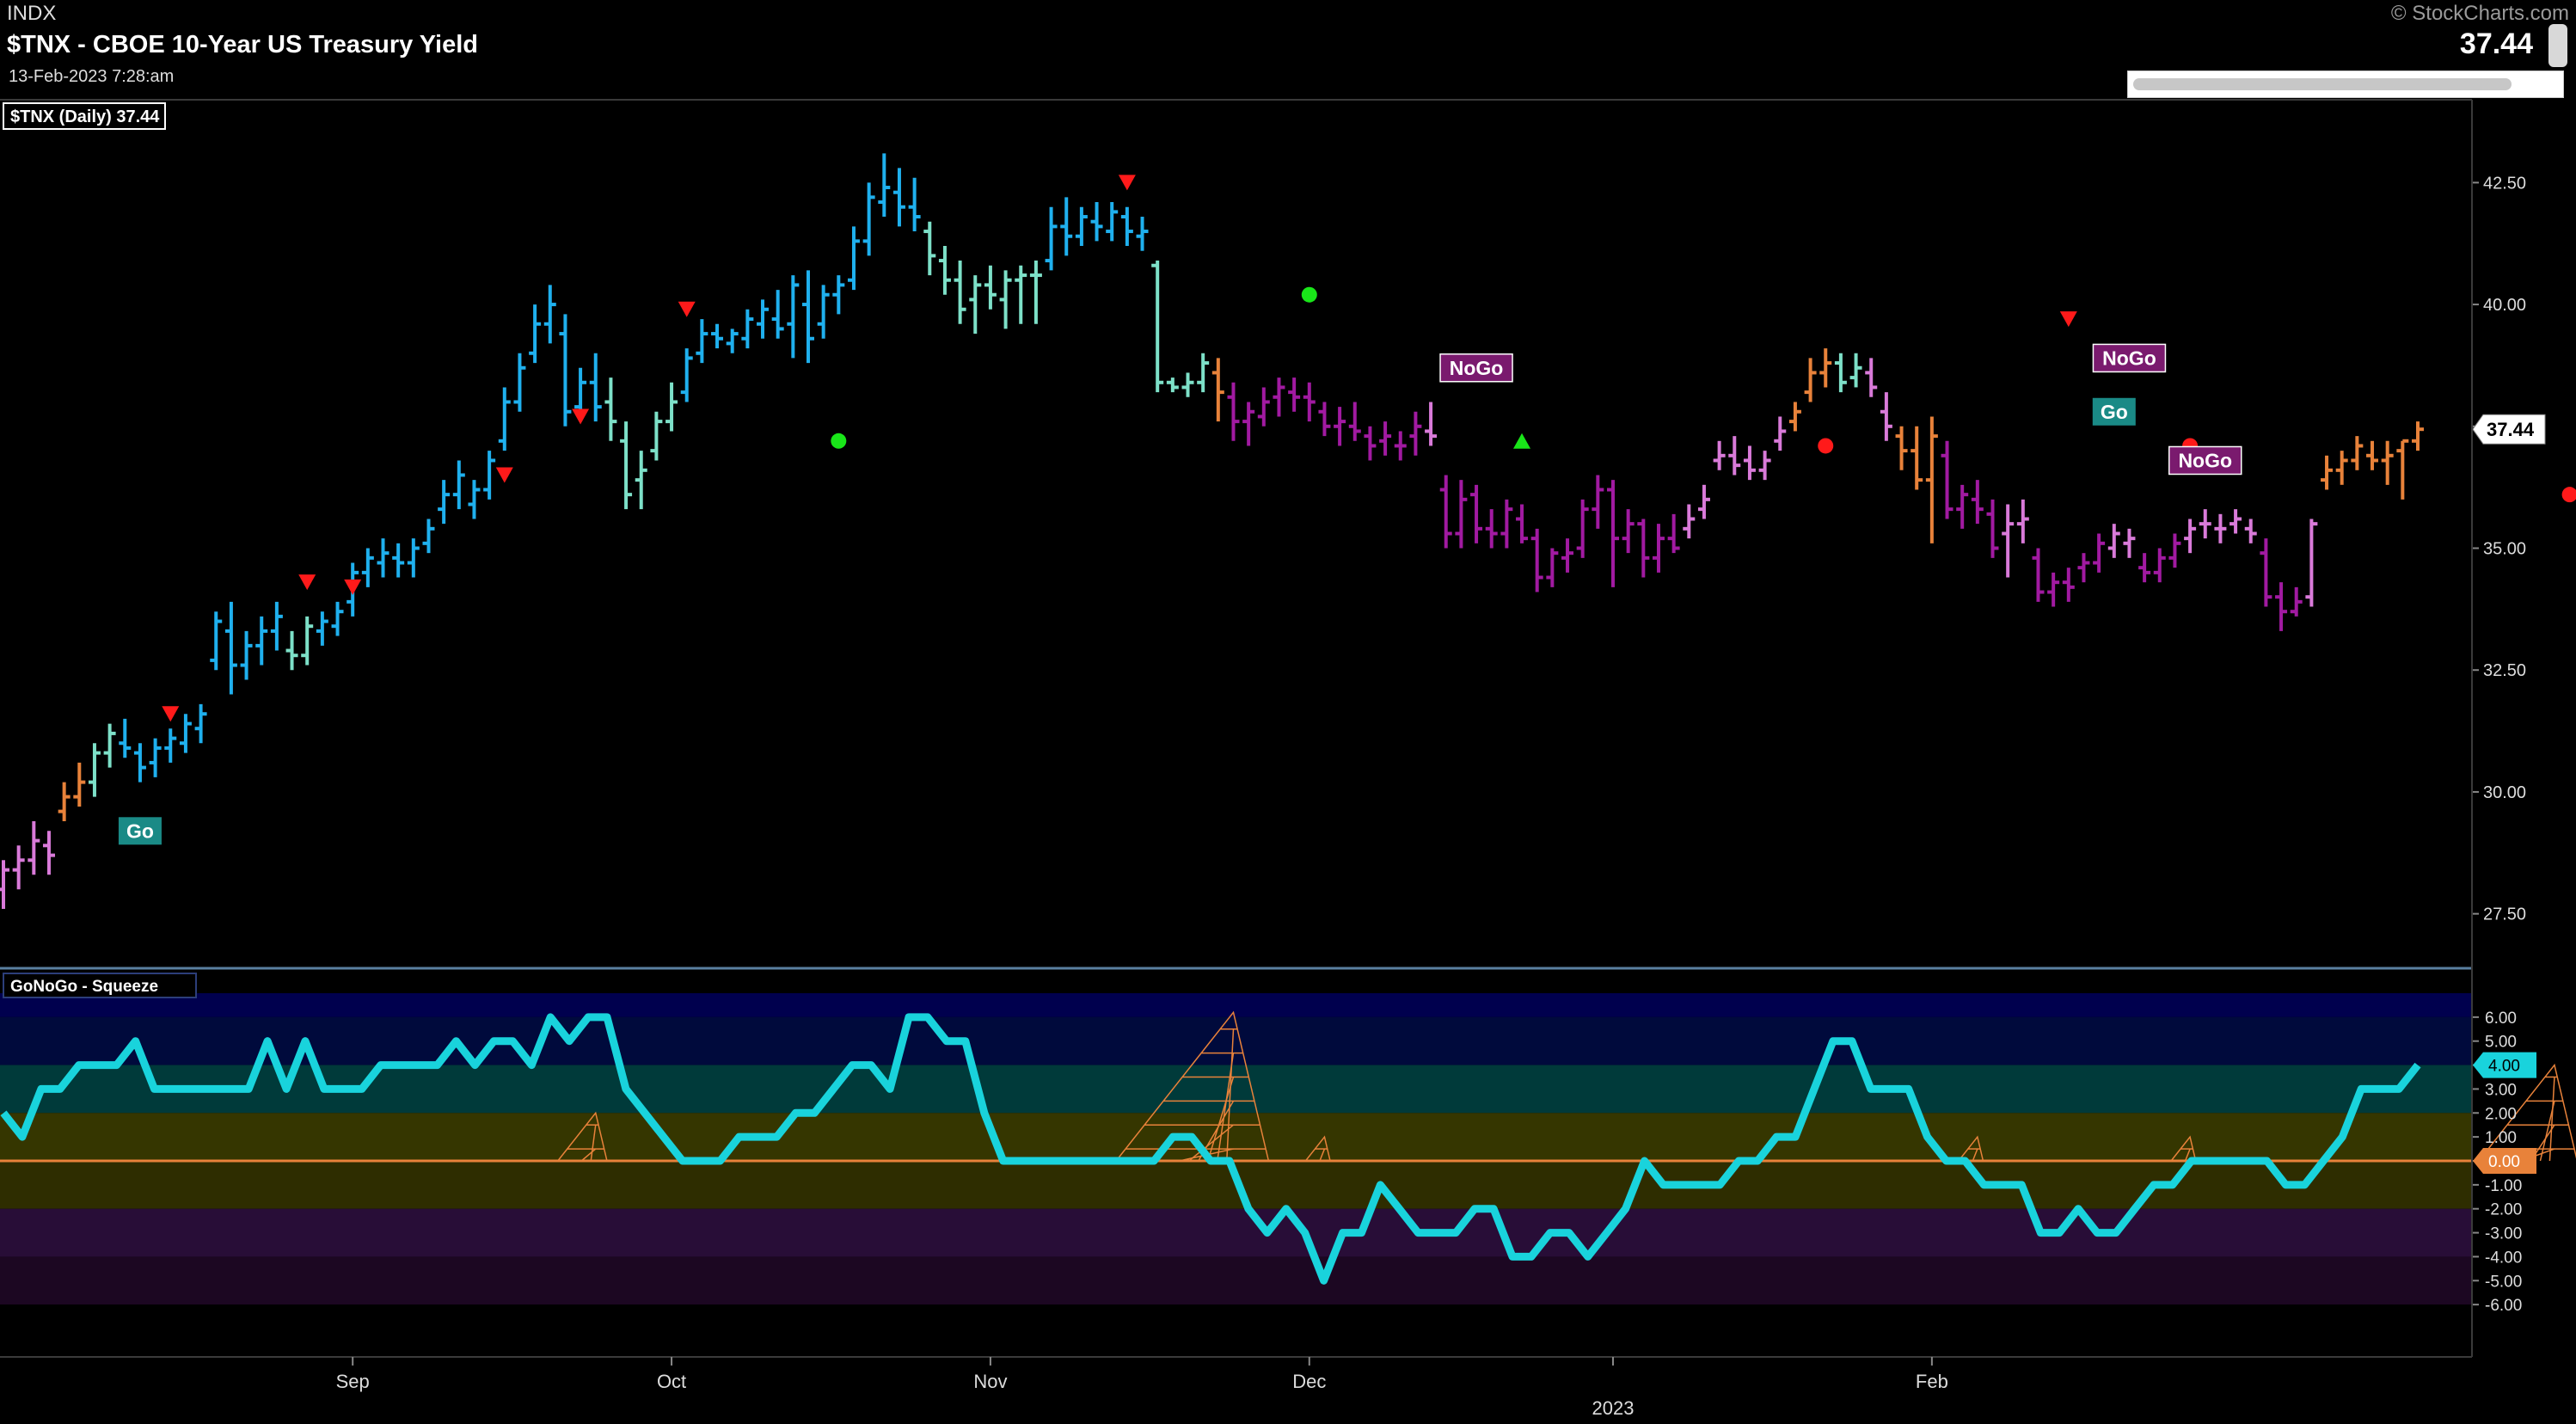  Describe the element at coordinates (2503, 1186) in the screenshot. I see `indicator-axis-label: -1.00` at that location.